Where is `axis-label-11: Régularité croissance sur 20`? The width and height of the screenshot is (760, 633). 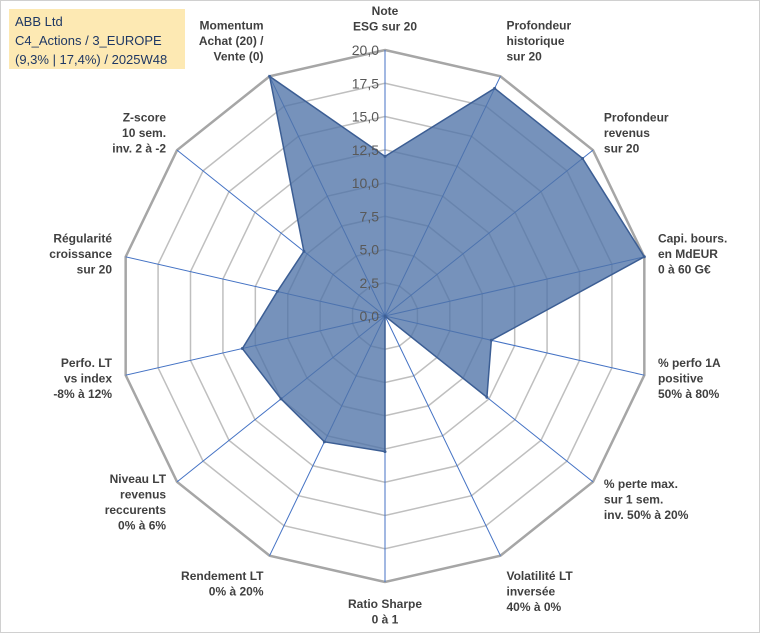
axis-label-11: Régularité croissance sur 20 is located at coordinates (80, 253).